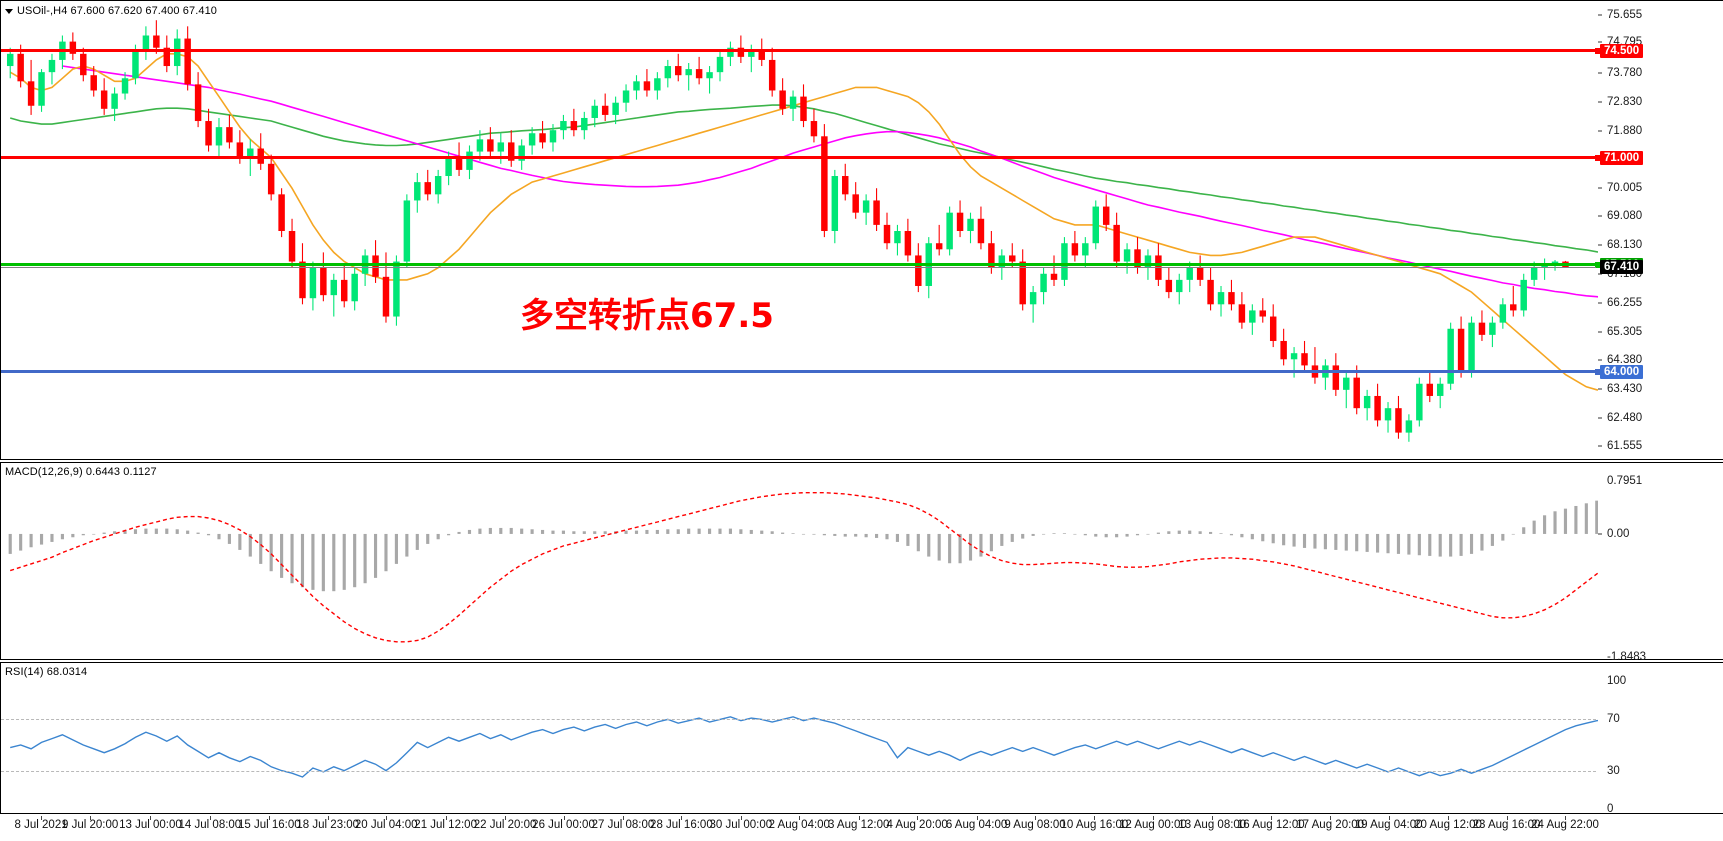 The width and height of the screenshot is (1723, 841). What do you see at coordinates (1620, 216) in the screenshot?
I see `price-tick: 69.080` at bounding box center [1620, 216].